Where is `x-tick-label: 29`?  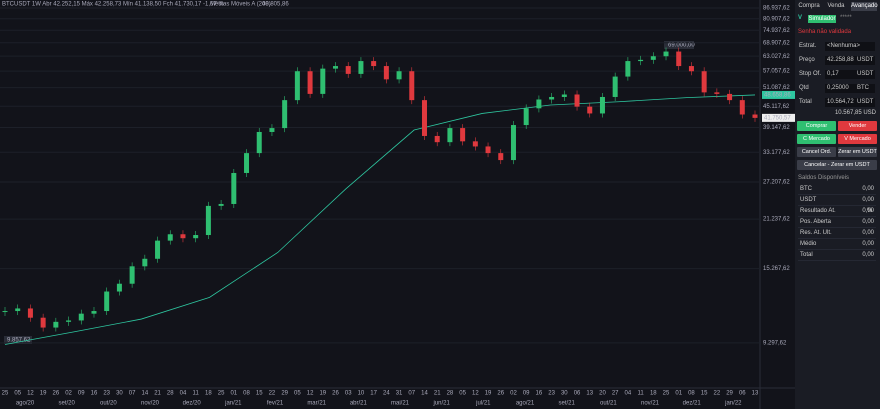
x-tick-label: 29 is located at coordinates (284, 394).